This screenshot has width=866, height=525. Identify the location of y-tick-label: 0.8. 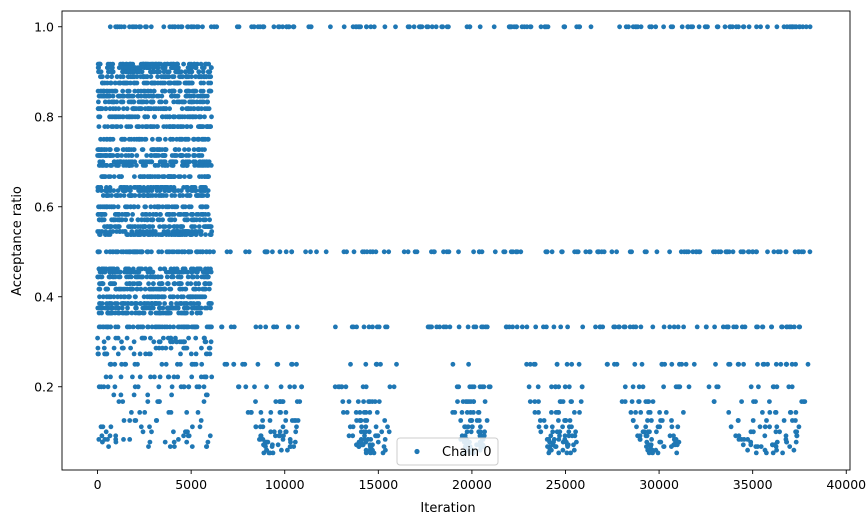
(44, 116).